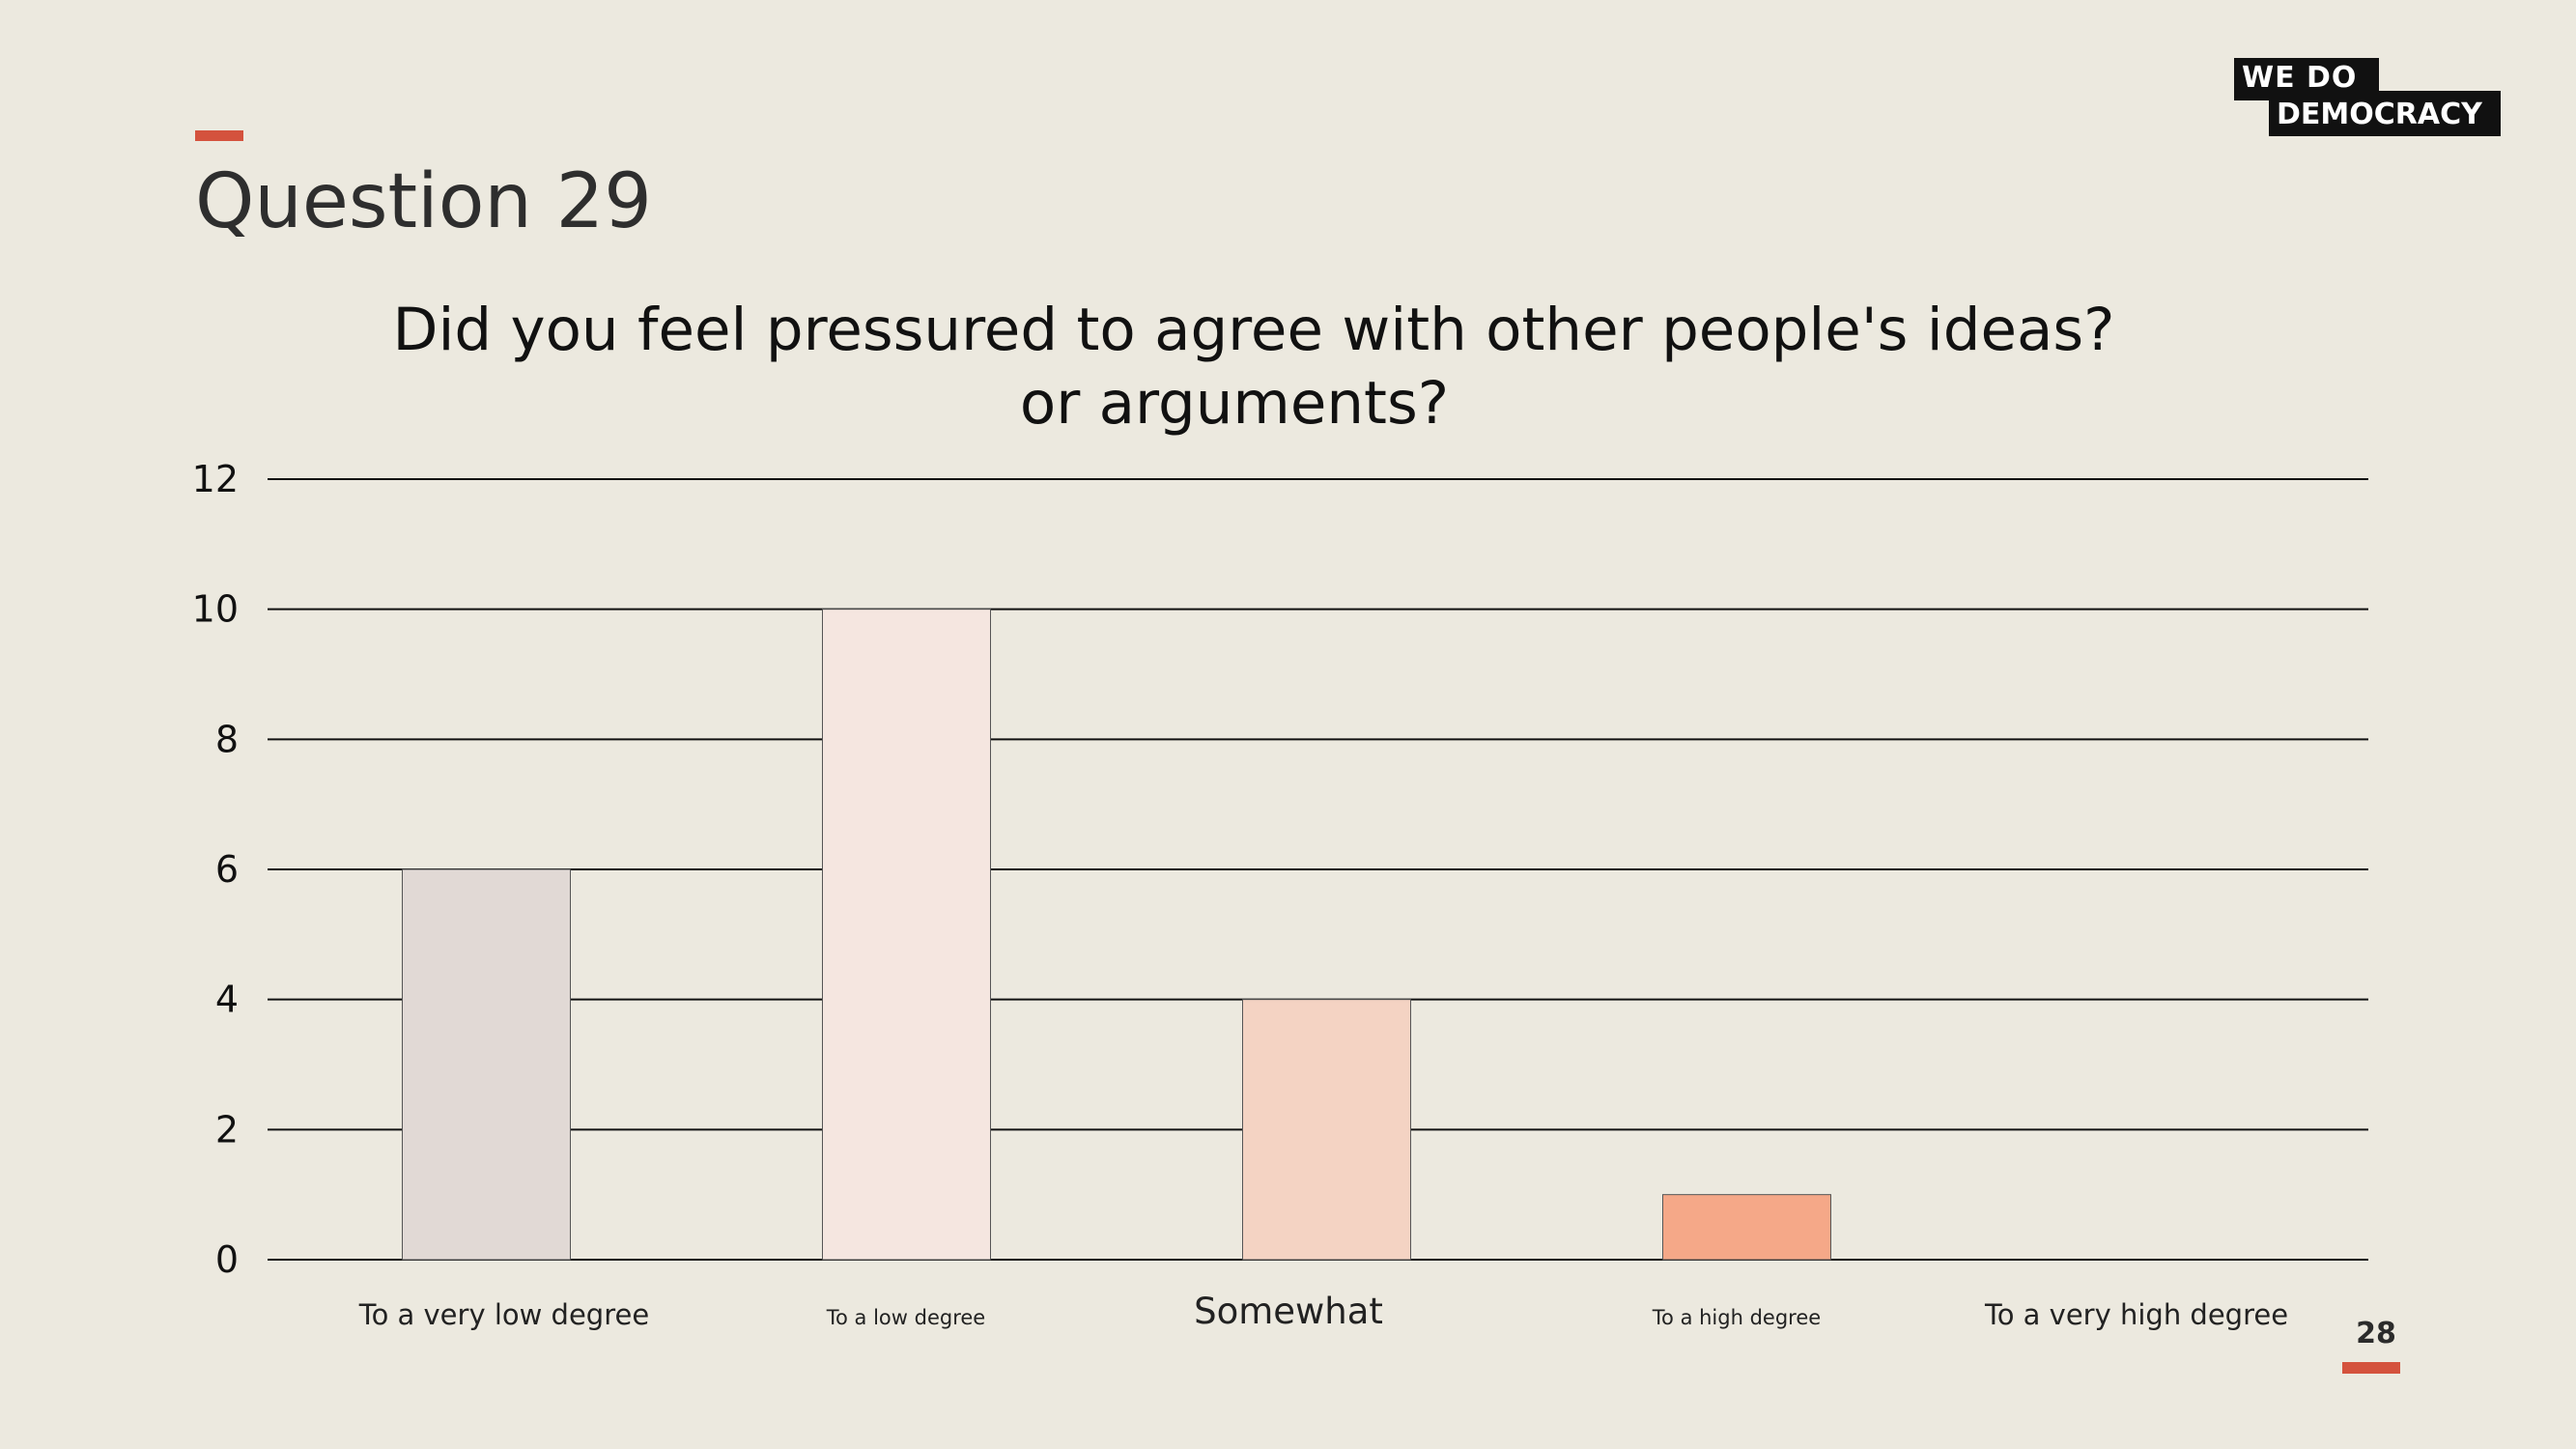 The height and width of the screenshot is (1449, 2576). I want to click on y-tick-label: 12, so click(215, 479).